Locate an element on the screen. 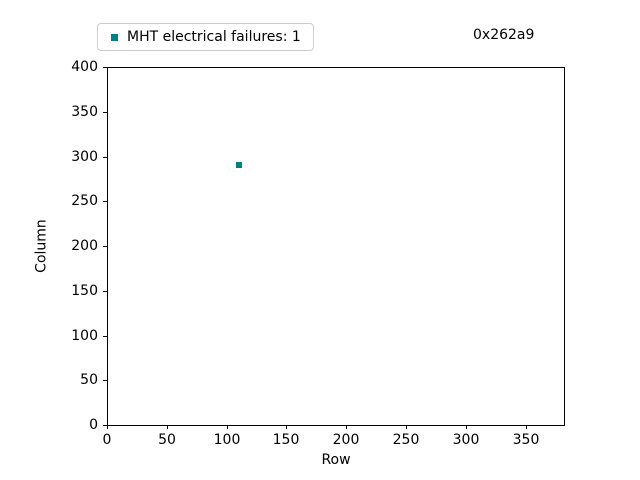 The image size is (640, 480). x-tick-label: 150 is located at coordinates (286, 440).